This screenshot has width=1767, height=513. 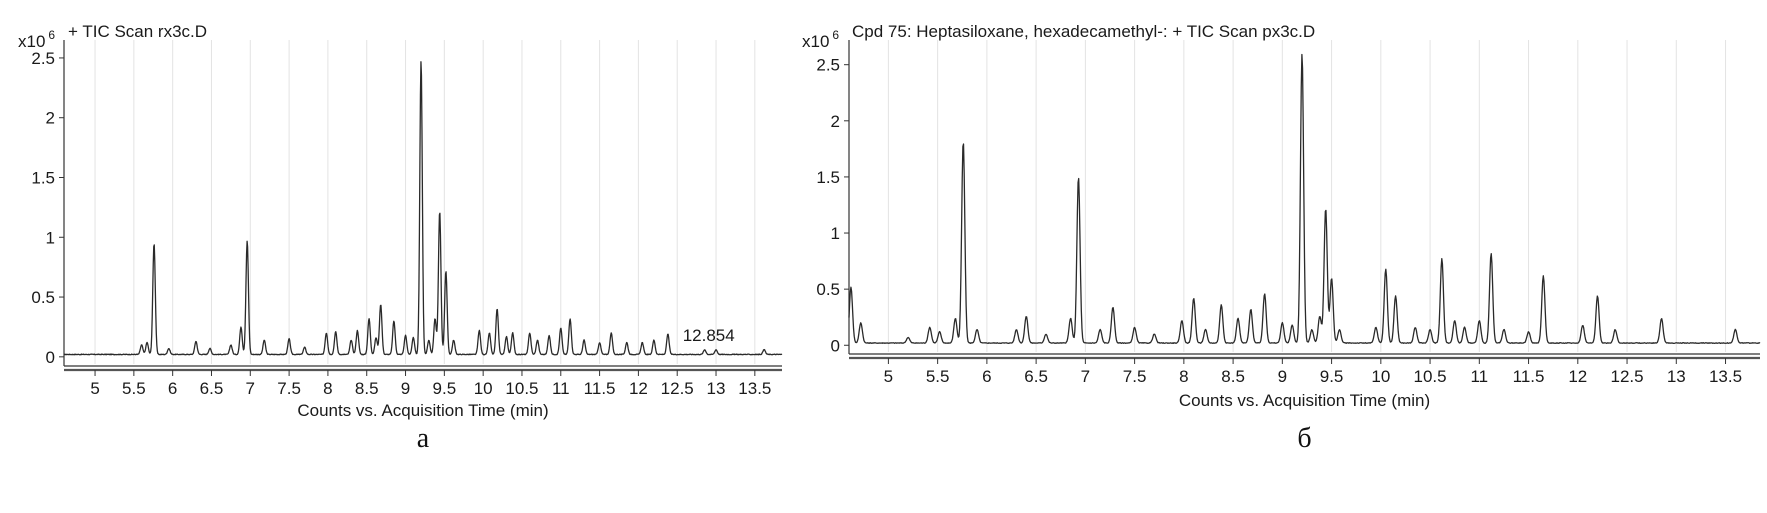 I want to click on chart-title: + TIC Scan rx3c.D, so click(x=137, y=31).